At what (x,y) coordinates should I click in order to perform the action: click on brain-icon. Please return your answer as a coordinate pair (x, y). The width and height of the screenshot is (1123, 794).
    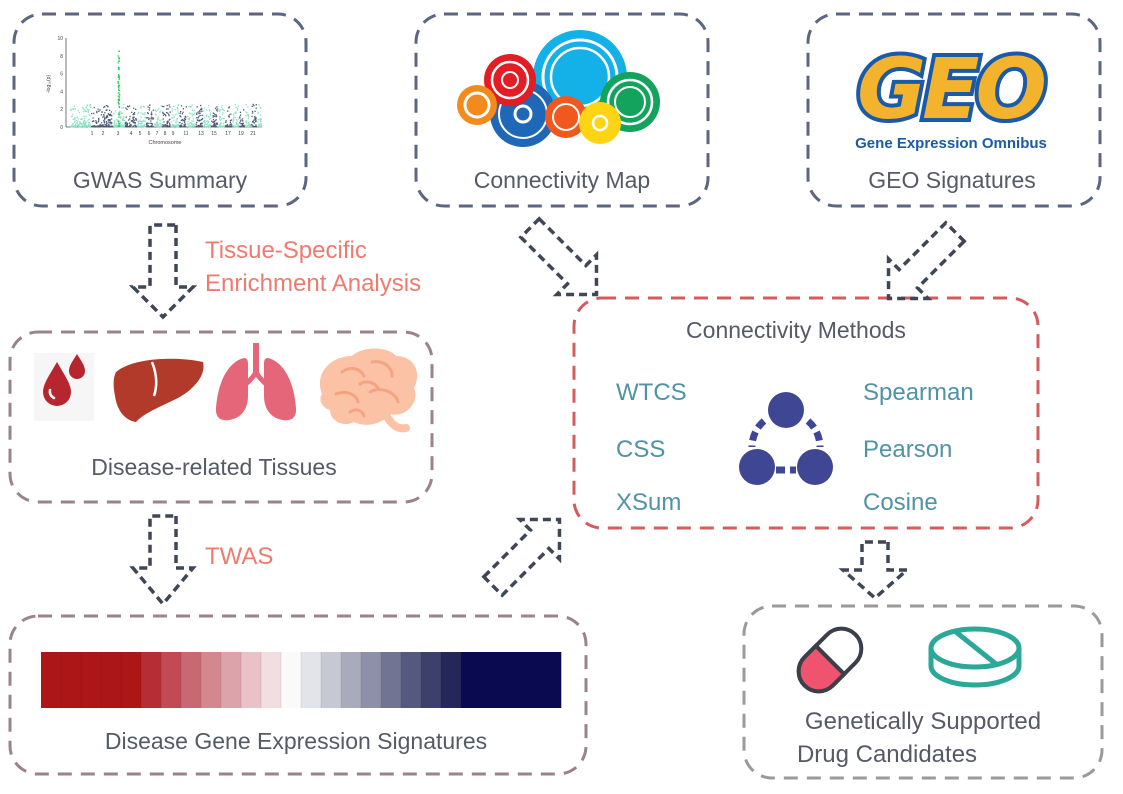
    Looking at the image, I should click on (368, 390).